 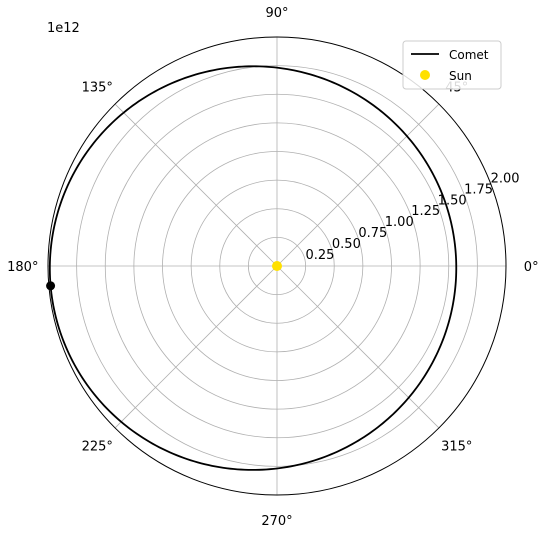 What do you see at coordinates (63, 28) in the screenshot?
I see `scale-multiplier-label: 1e12` at bounding box center [63, 28].